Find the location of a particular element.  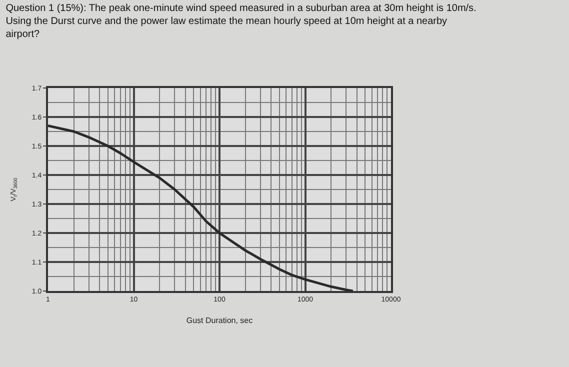

x-axis-title: Gust Duration, sec is located at coordinates (219, 320).